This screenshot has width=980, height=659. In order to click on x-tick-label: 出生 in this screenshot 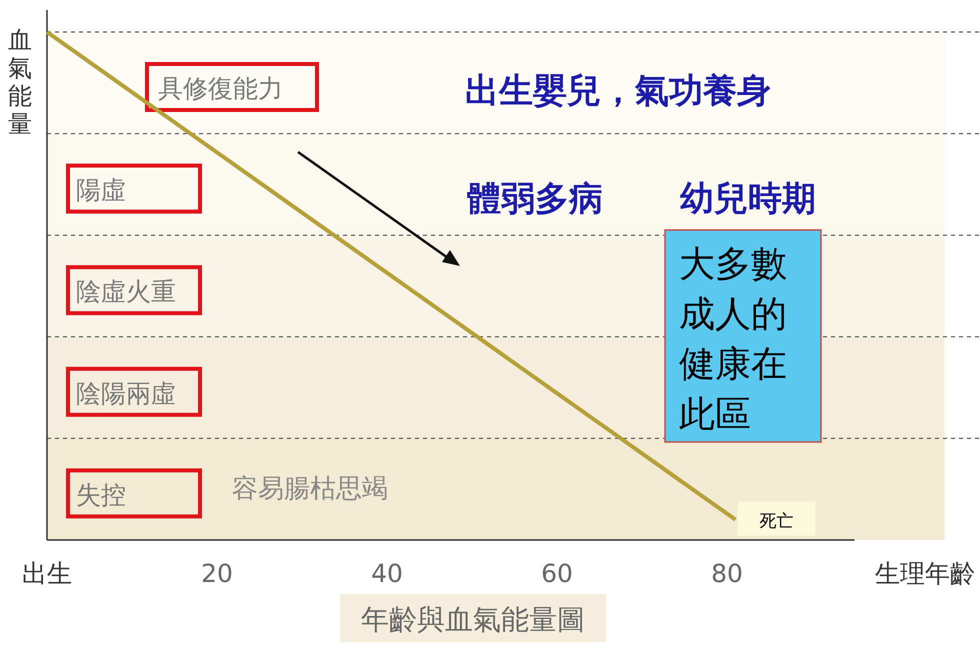, I will do `click(47, 573)`.